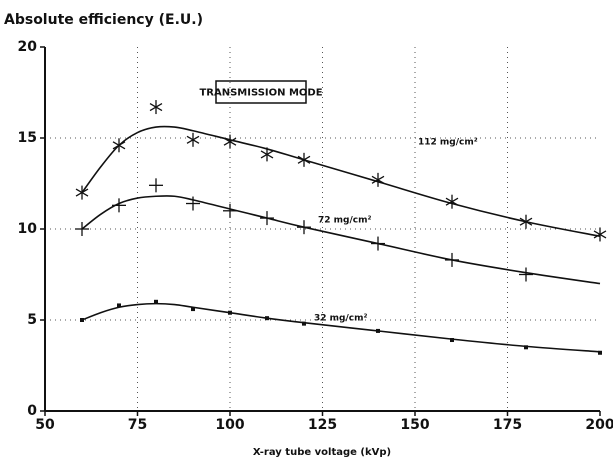 The image size is (613, 463). Describe the element at coordinates (599, 425) in the screenshot. I see `x-tick-label: 200` at that location.